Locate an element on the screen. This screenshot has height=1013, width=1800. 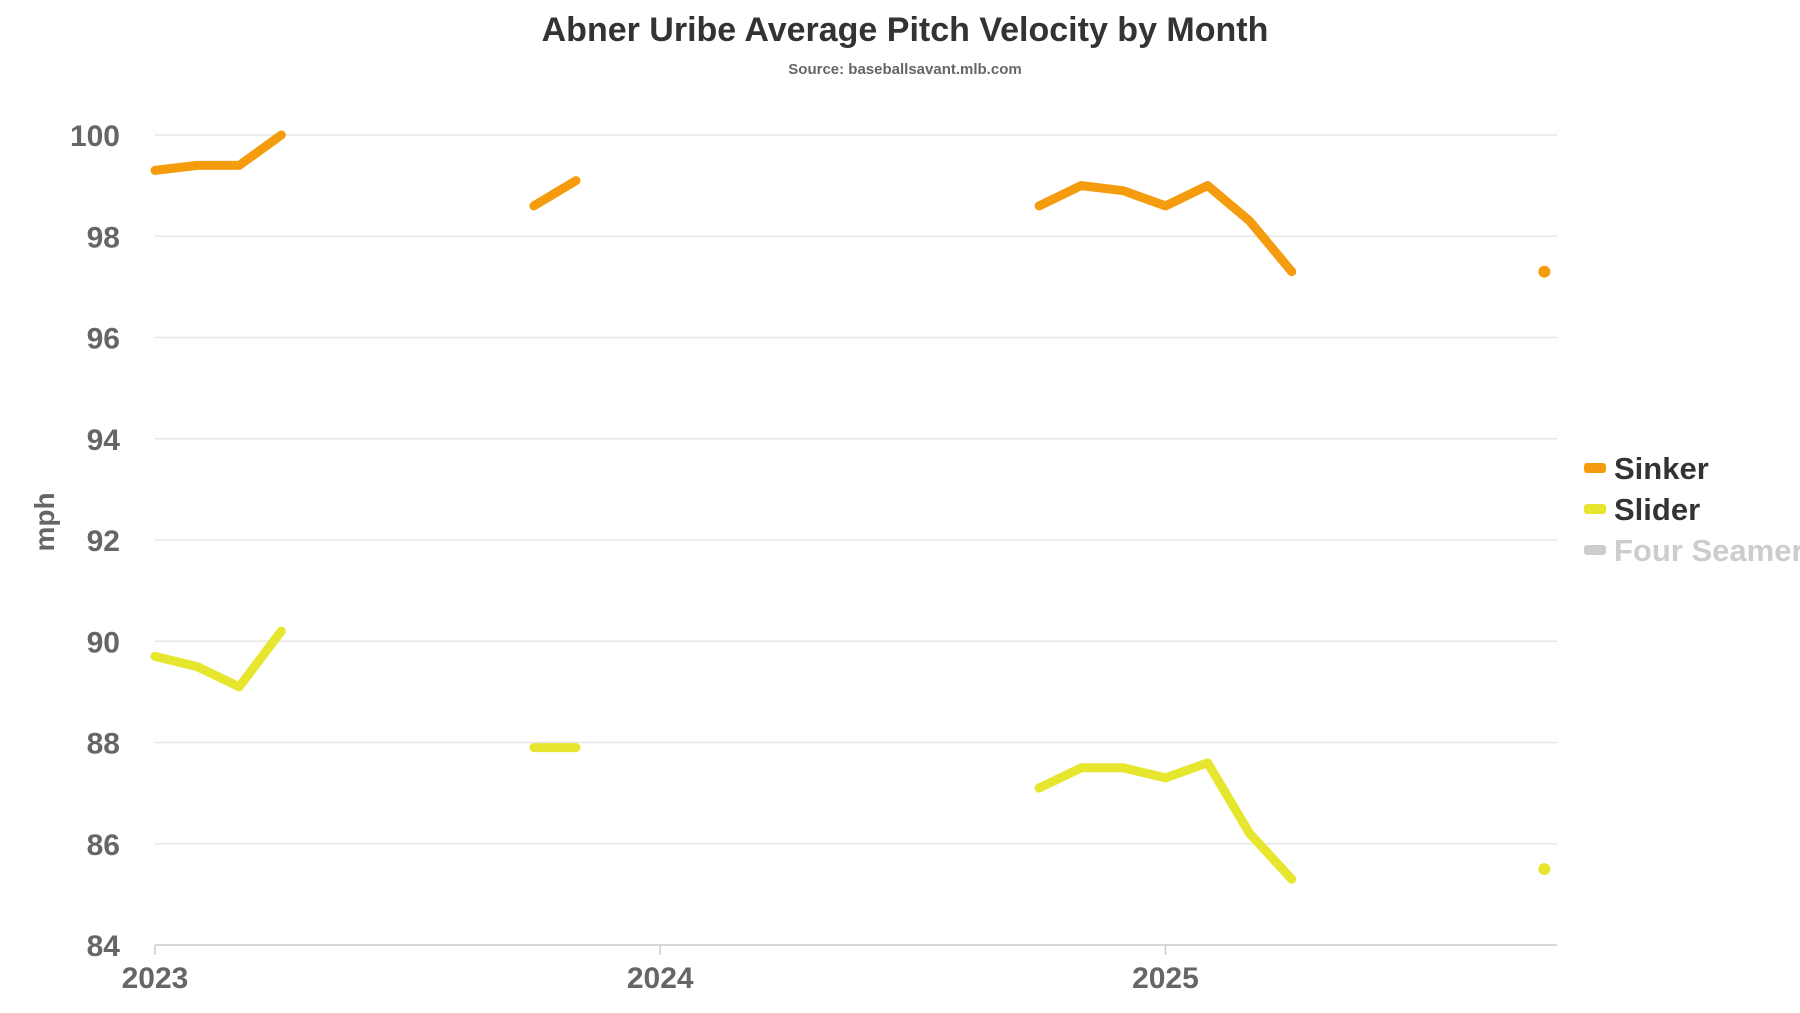
y-tick-label: 96 is located at coordinates (103, 339).